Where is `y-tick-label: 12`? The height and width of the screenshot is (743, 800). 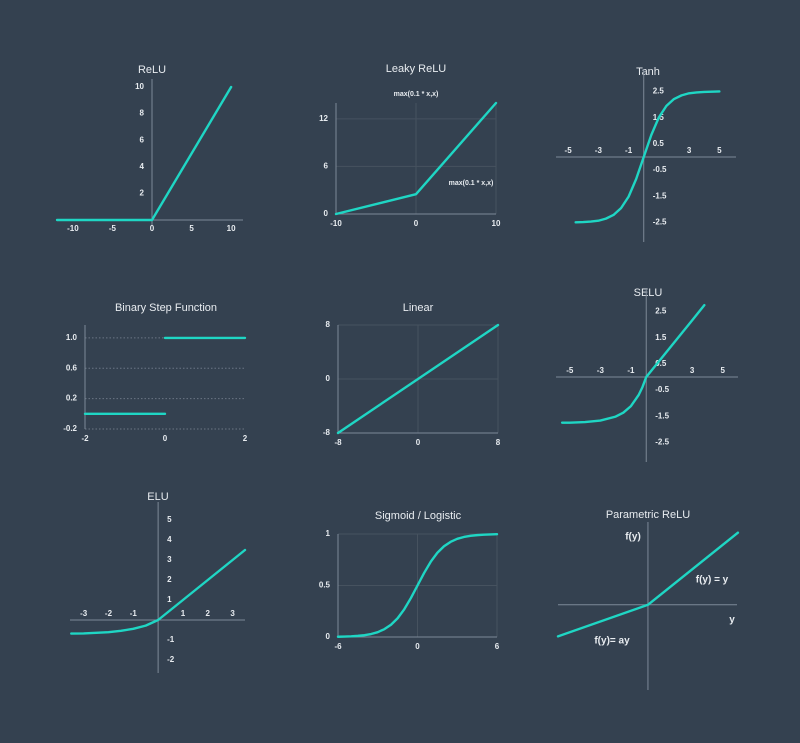 y-tick-label: 12 is located at coordinates (323, 118).